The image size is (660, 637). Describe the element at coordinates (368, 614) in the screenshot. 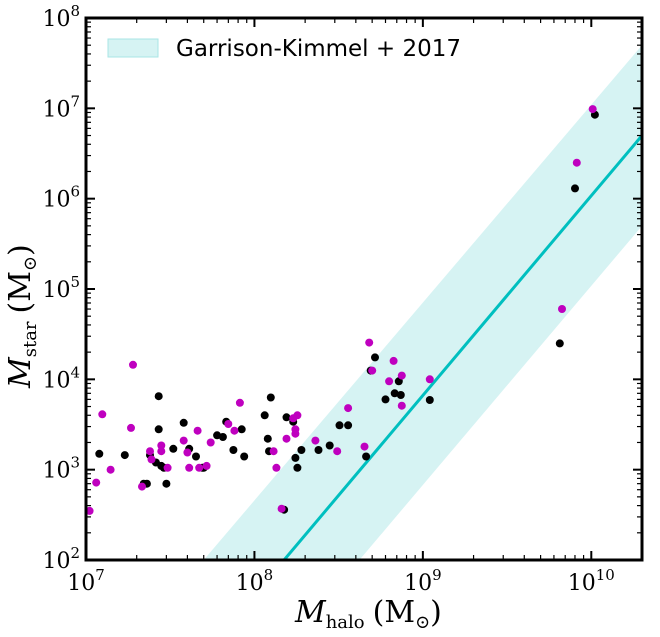

I see `x-axis-label: Mhalo (M⊙)` at that location.